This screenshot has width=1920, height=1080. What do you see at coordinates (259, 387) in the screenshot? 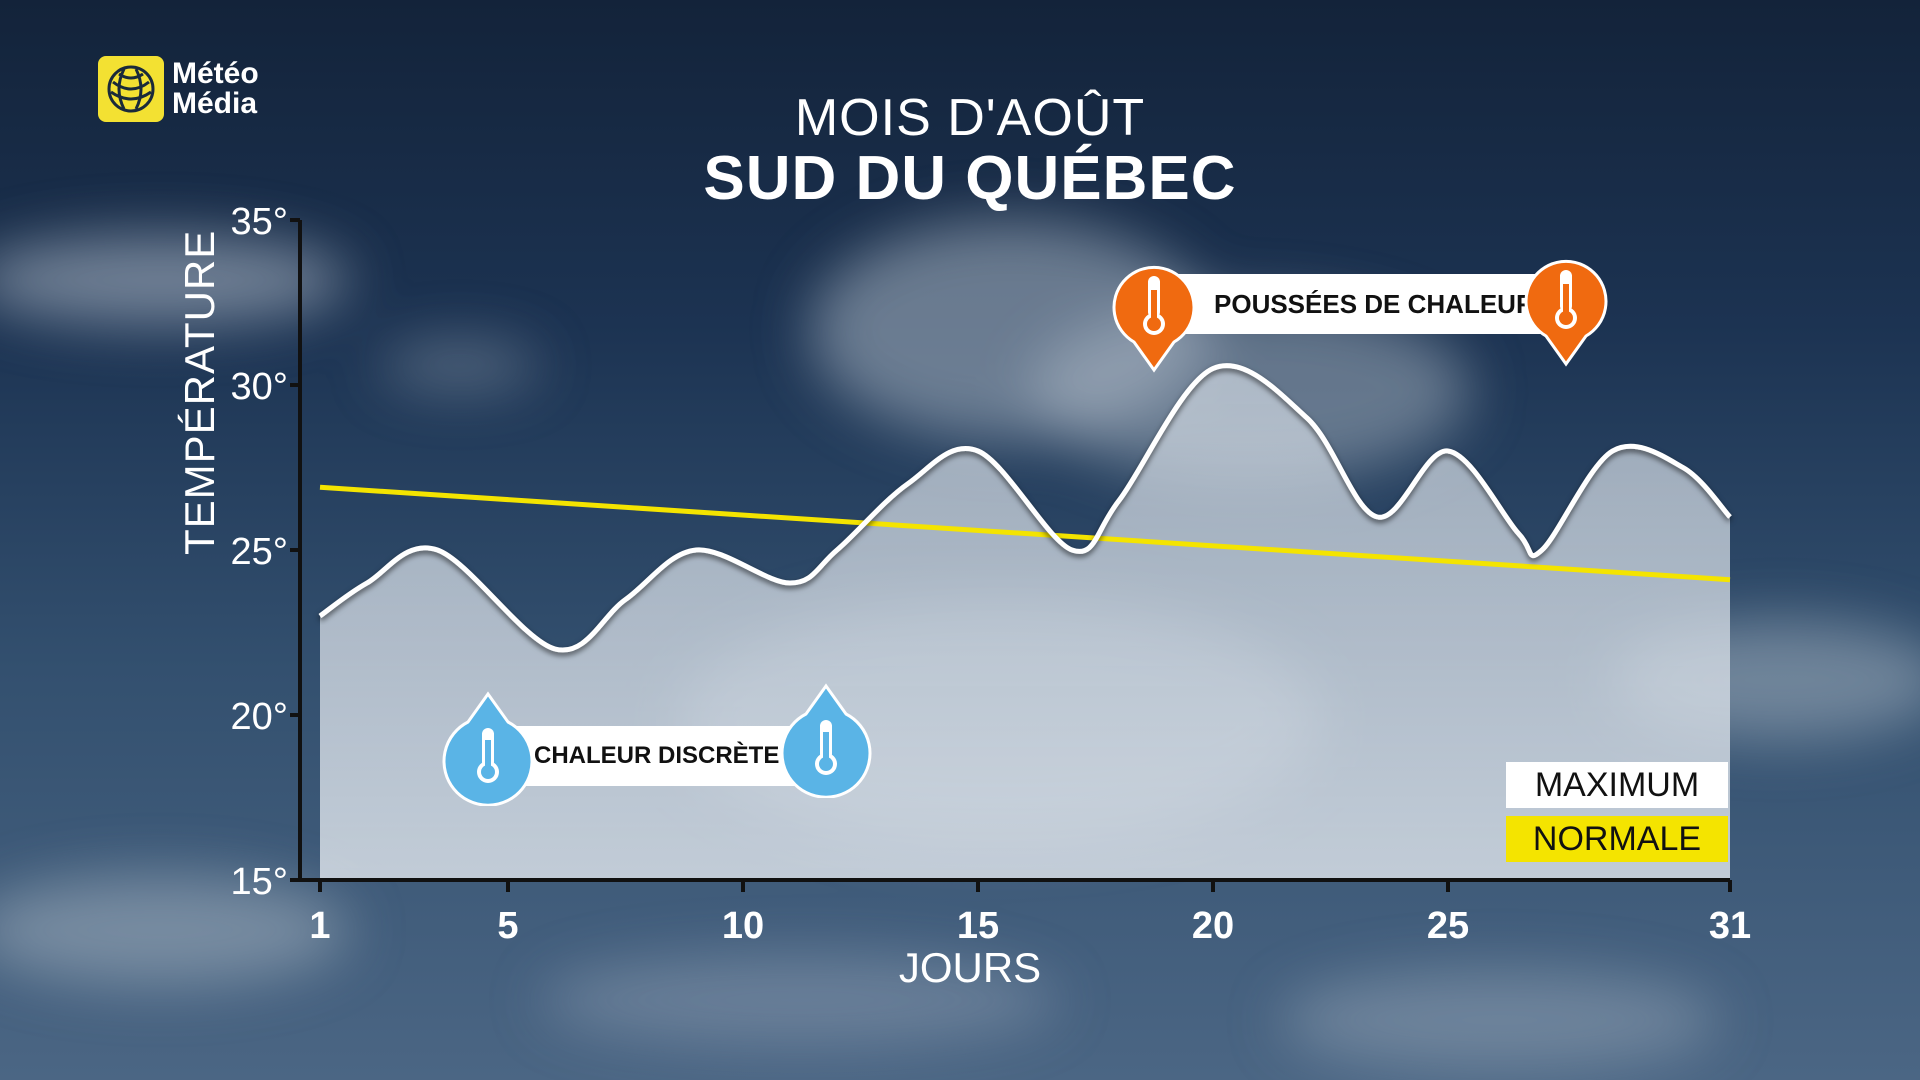
I see `y-tick-label: 30°` at bounding box center [259, 387].